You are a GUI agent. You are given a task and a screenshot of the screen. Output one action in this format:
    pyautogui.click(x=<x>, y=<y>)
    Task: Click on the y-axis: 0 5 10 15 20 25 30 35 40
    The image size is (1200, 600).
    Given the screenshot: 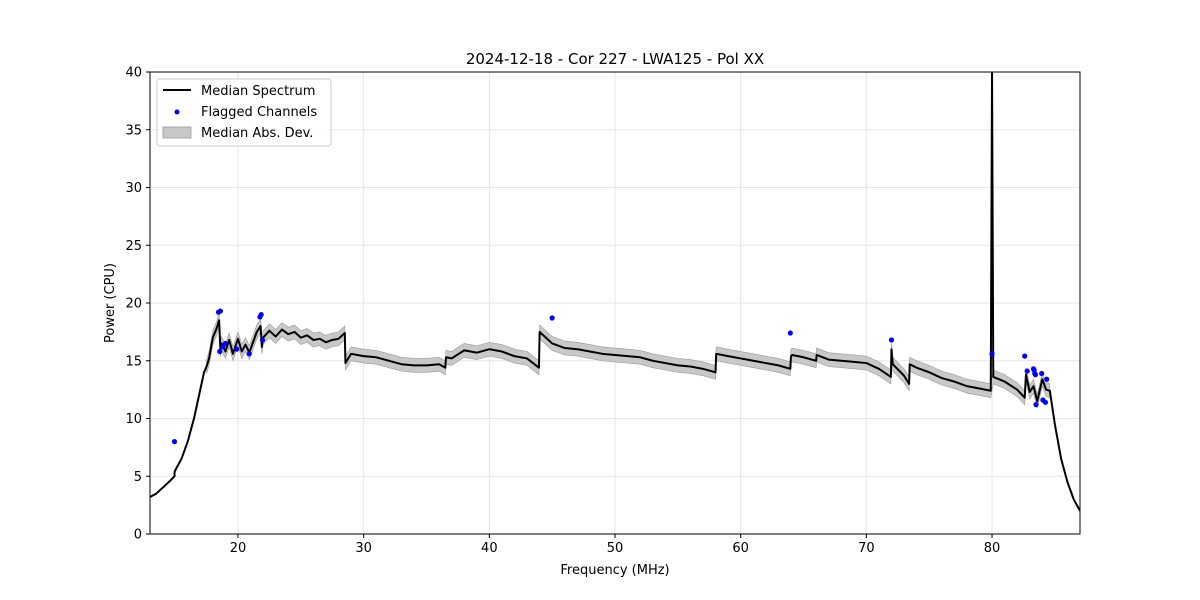 What is the action you would take?
    pyautogui.click(x=137, y=304)
    